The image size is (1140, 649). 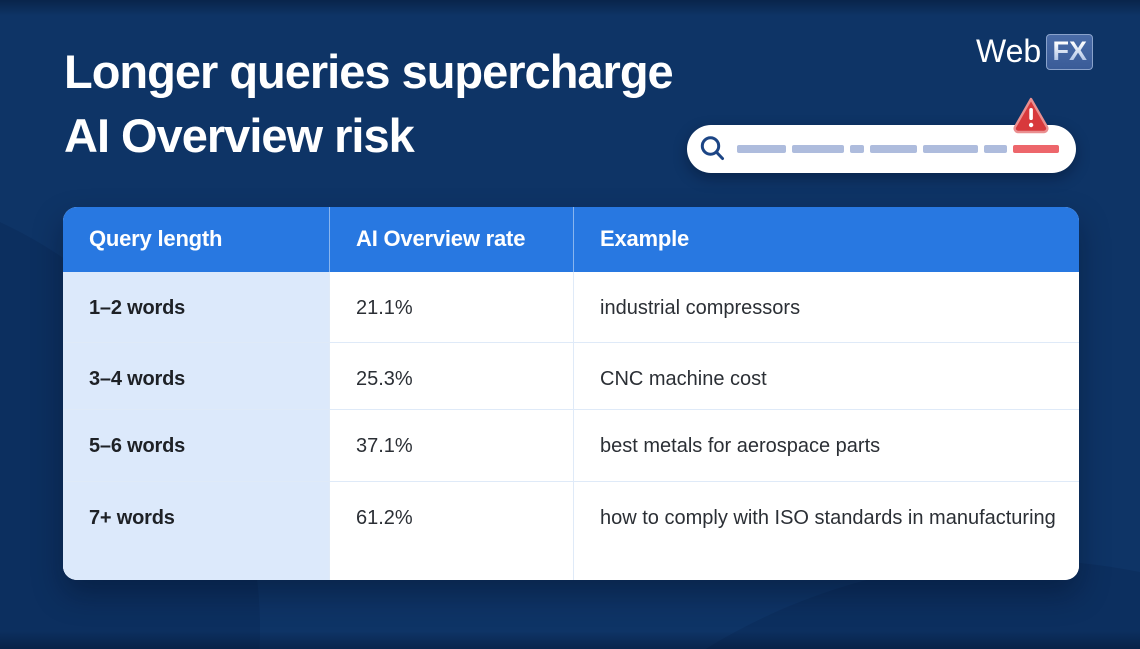 I want to click on logo-fx-badge: FX, so click(x=1070, y=51).